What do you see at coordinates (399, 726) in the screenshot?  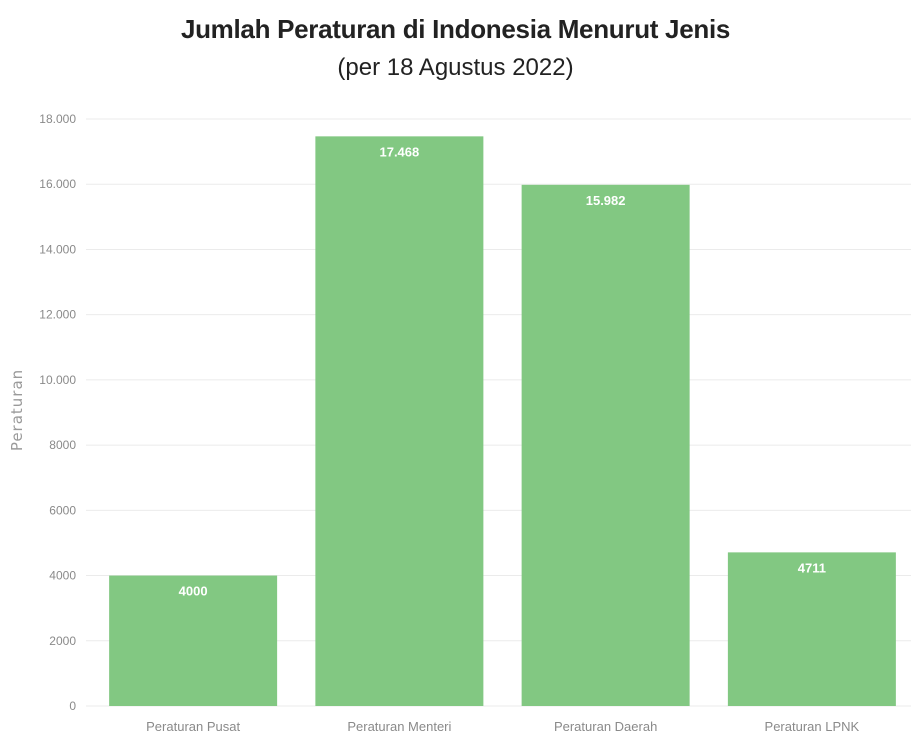 I see `x-category-label: Peraturan Menteri` at bounding box center [399, 726].